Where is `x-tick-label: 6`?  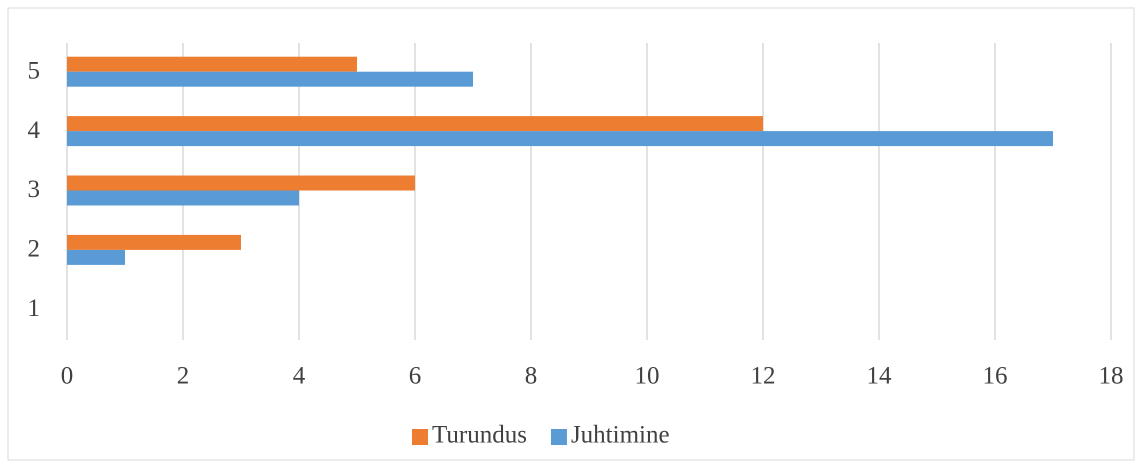
x-tick-label: 6 is located at coordinates (415, 376).